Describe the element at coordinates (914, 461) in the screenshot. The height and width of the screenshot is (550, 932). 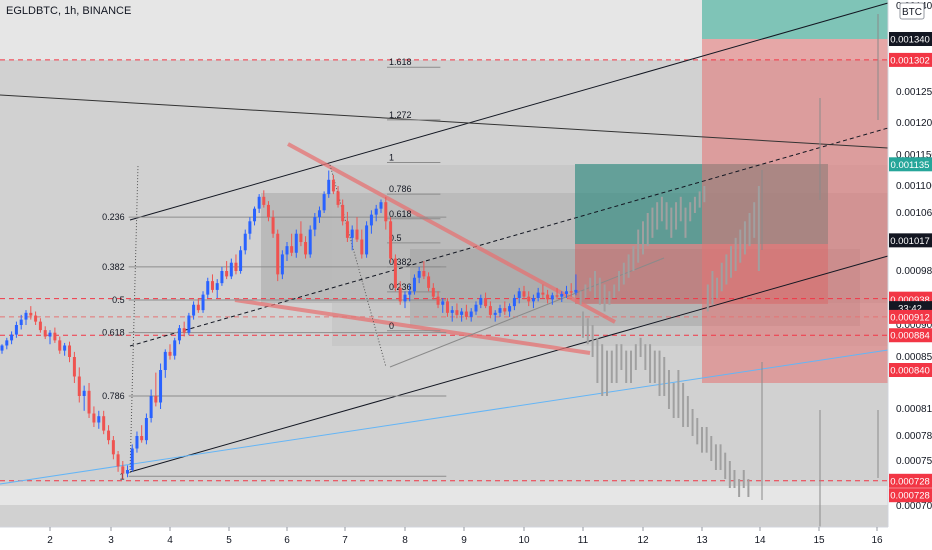
I see `y-tick-label-13: 0.000755` at that location.